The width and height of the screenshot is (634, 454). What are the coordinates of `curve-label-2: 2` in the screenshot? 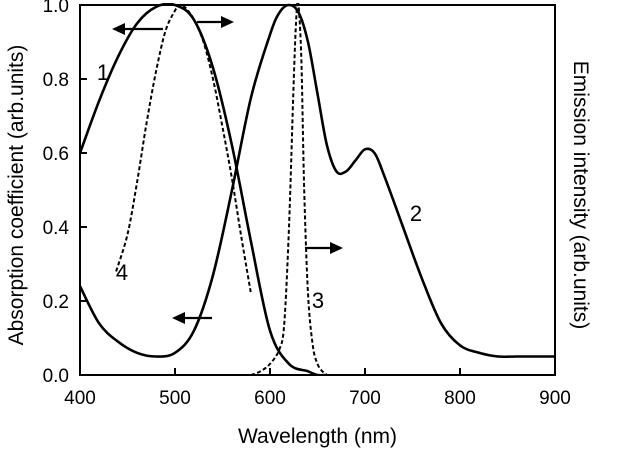 It's located at (416, 213).